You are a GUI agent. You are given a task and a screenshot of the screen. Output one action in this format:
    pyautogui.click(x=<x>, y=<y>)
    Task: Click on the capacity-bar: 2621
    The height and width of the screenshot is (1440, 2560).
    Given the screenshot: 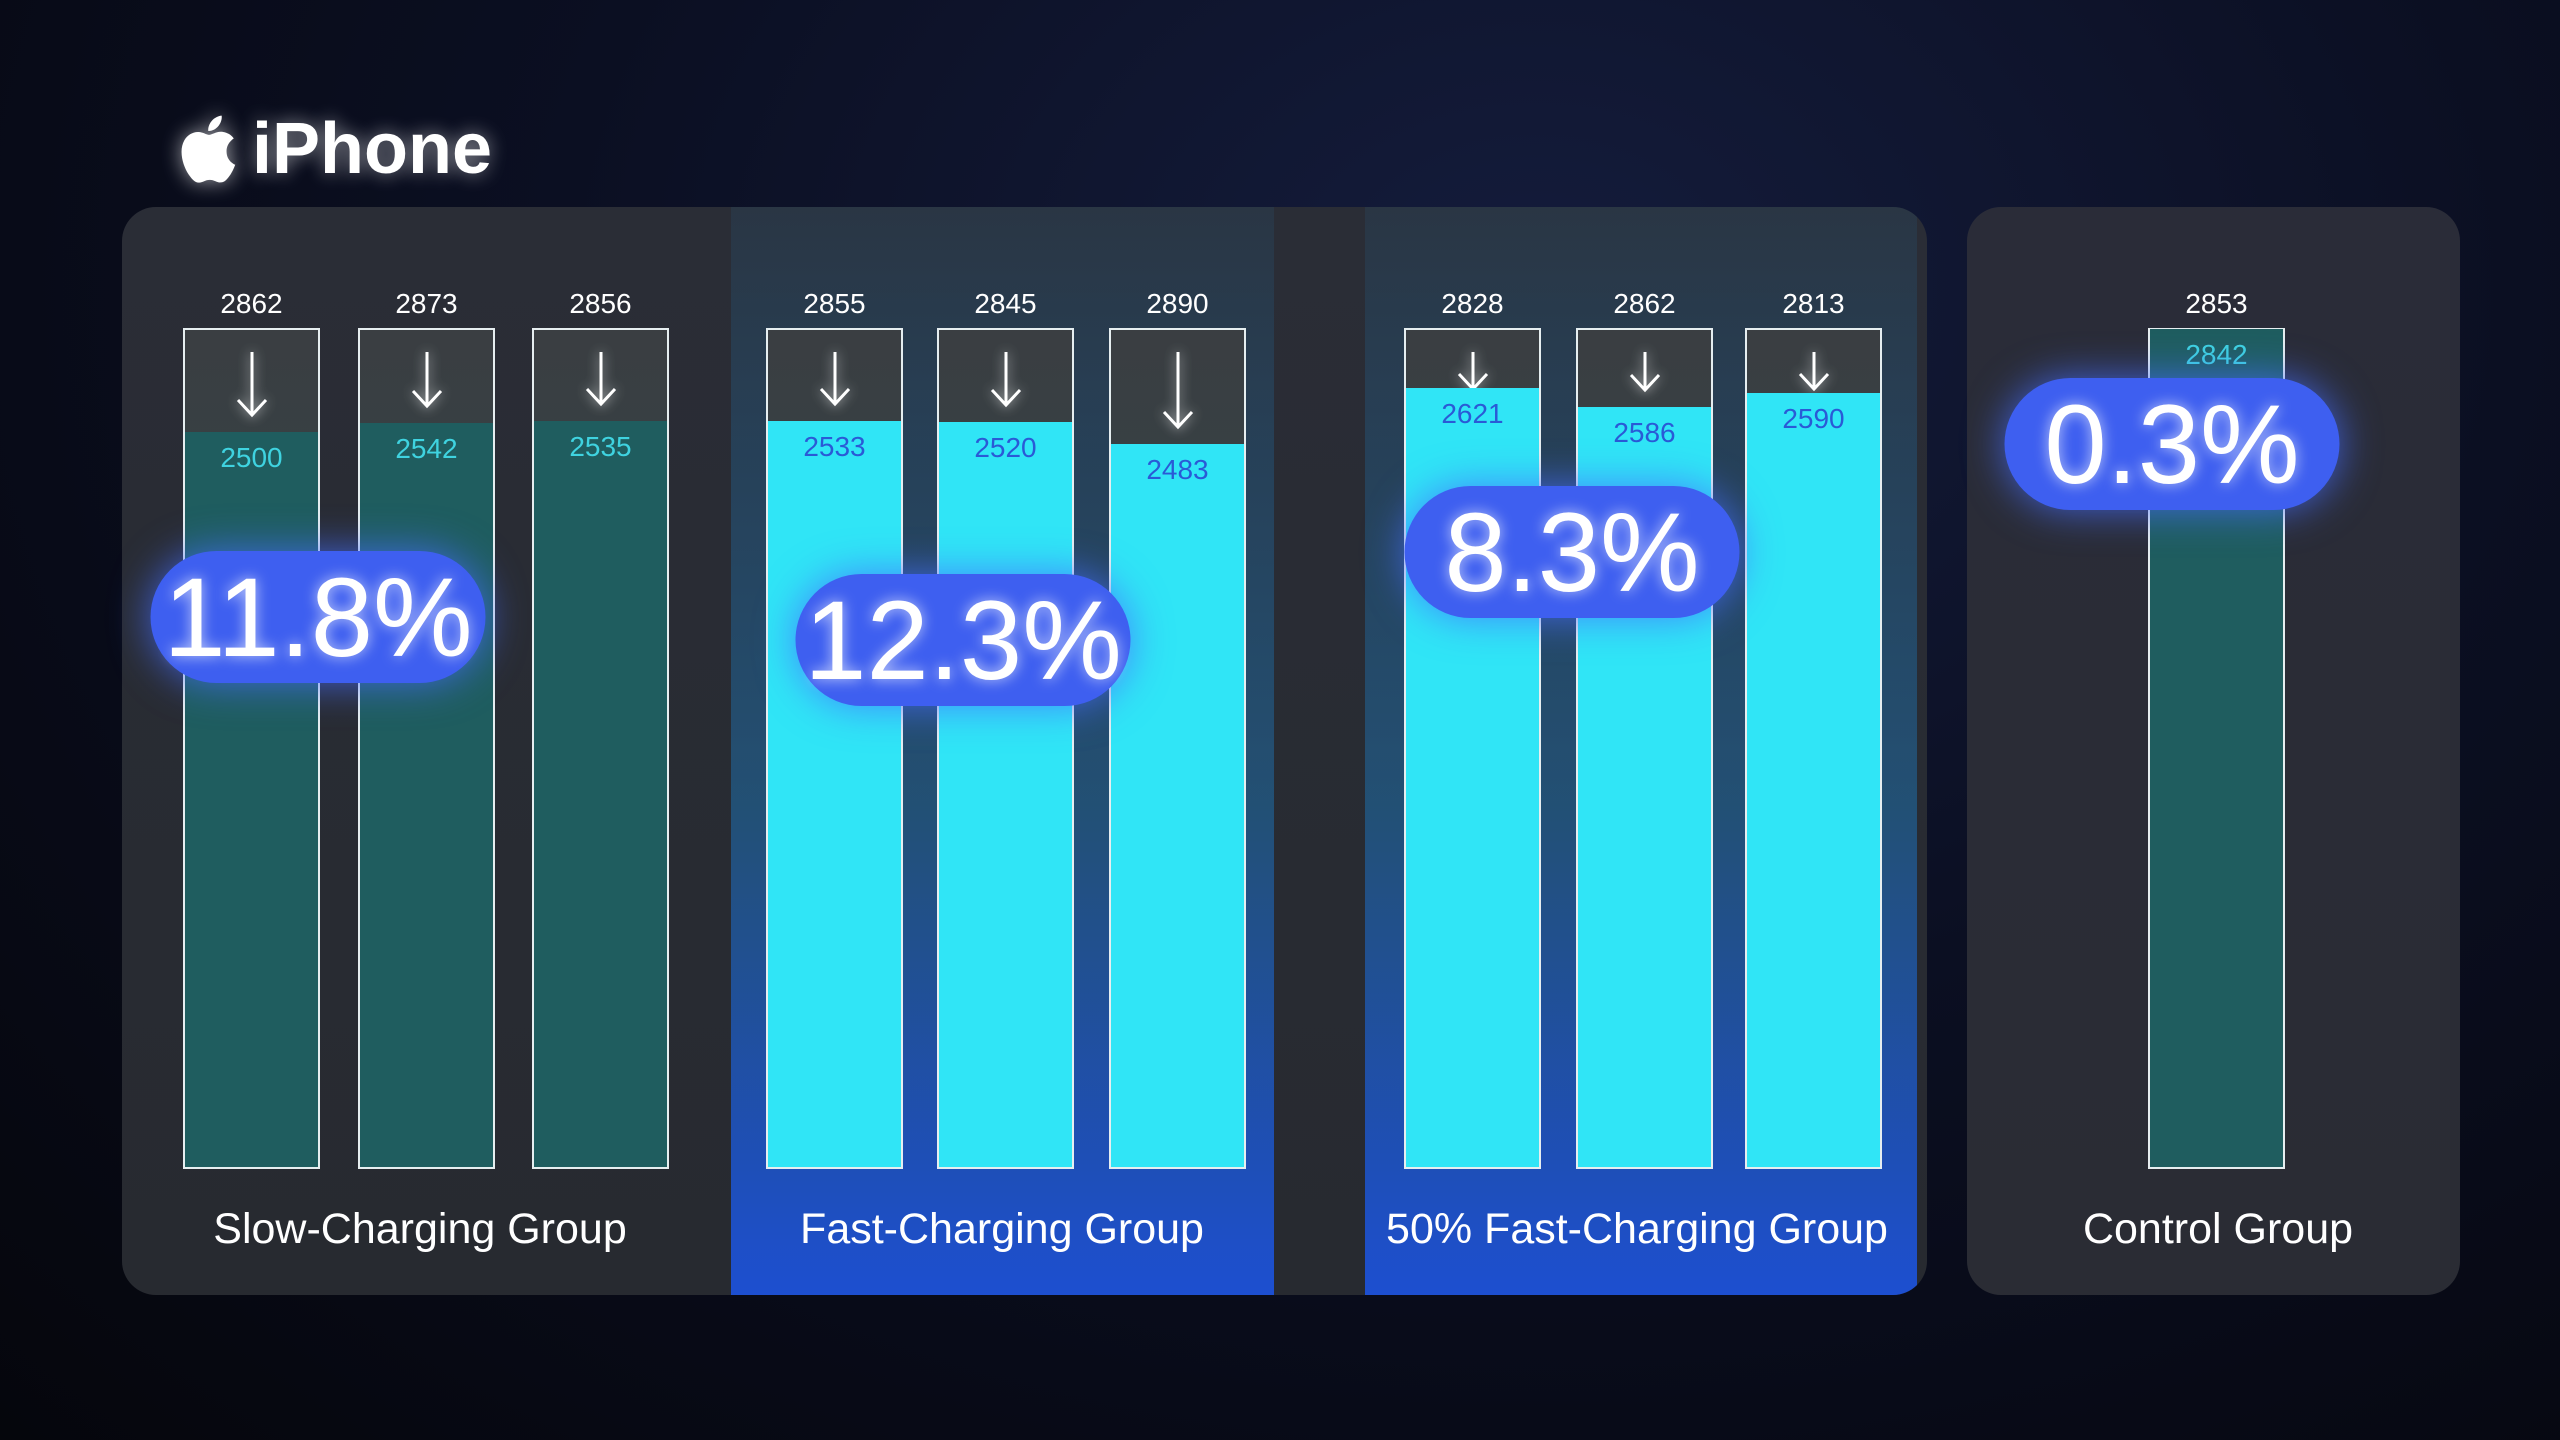 What is the action you would take?
    pyautogui.click(x=1472, y=748)
    